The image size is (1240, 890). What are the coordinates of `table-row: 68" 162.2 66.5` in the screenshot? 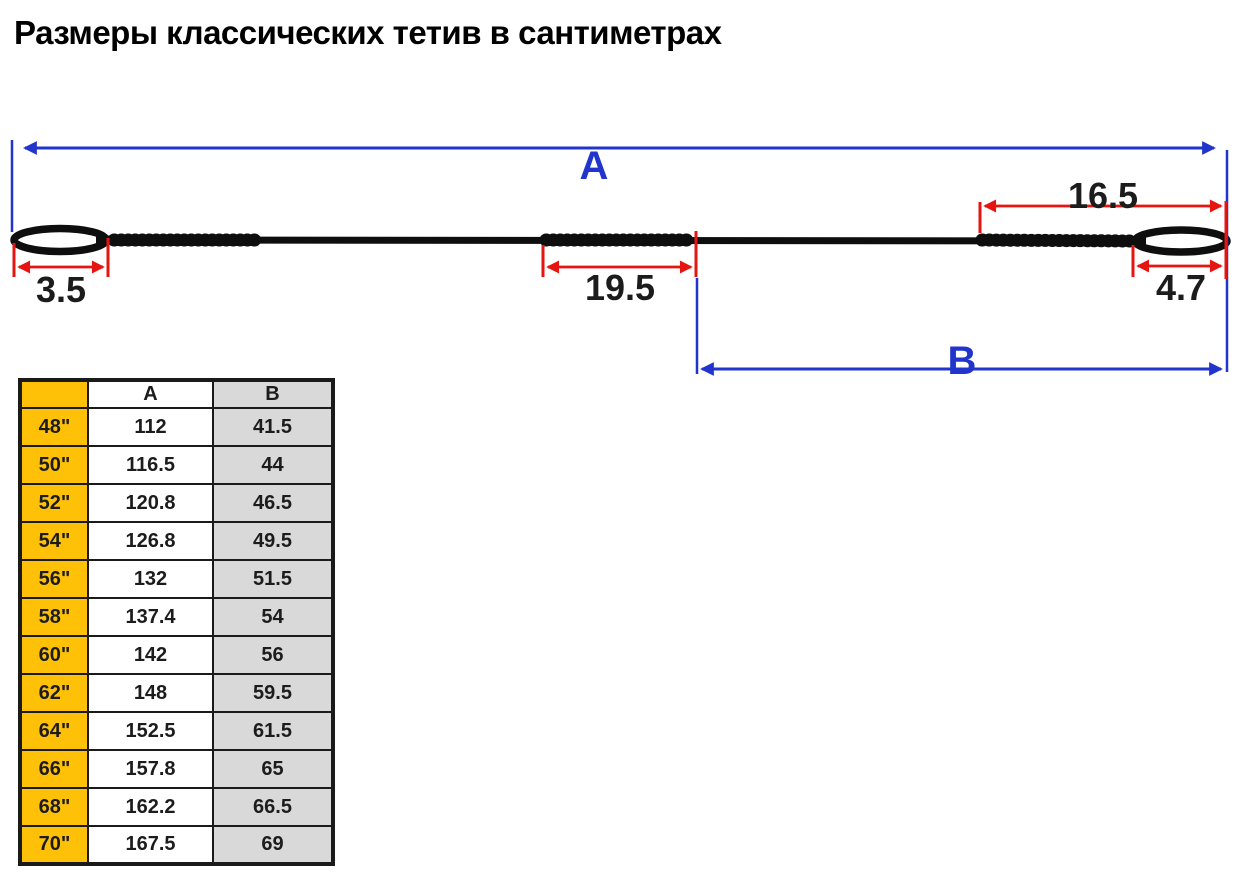 It's located at (176, 807).